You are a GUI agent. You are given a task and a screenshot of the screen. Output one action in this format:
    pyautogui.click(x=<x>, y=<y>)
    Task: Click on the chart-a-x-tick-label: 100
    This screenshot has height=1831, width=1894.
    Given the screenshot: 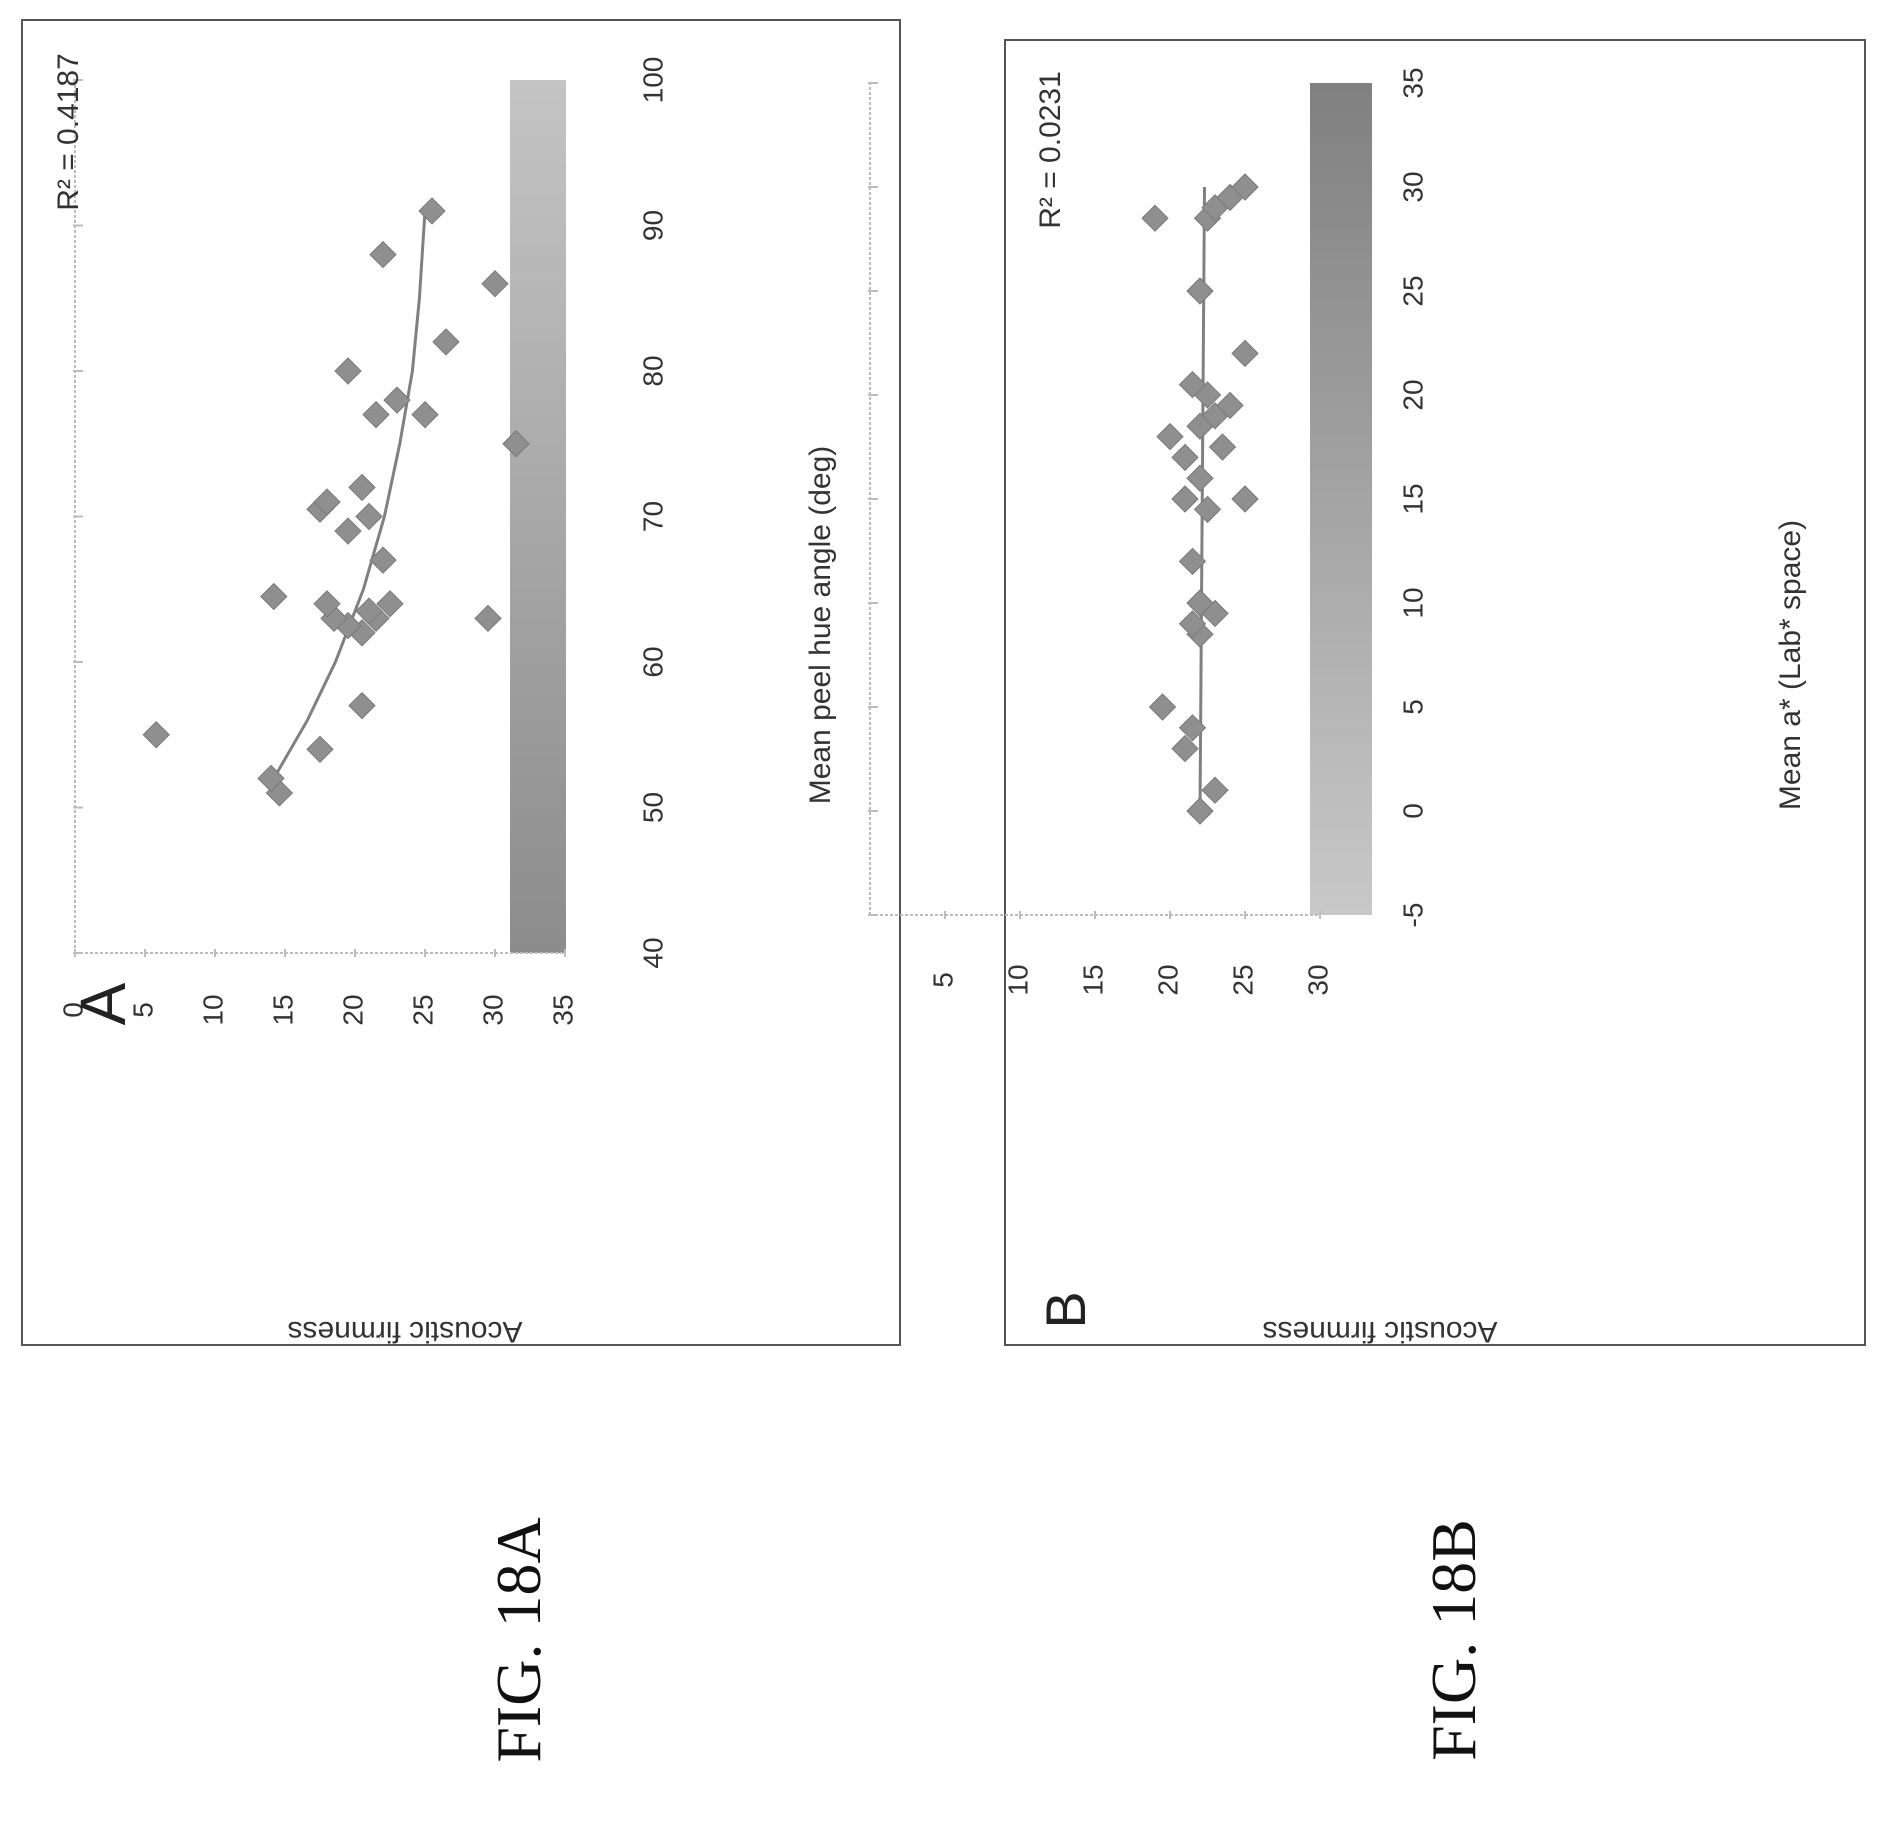 What is the action you would take?
    pyautogui.click(x=652, y=80)
    